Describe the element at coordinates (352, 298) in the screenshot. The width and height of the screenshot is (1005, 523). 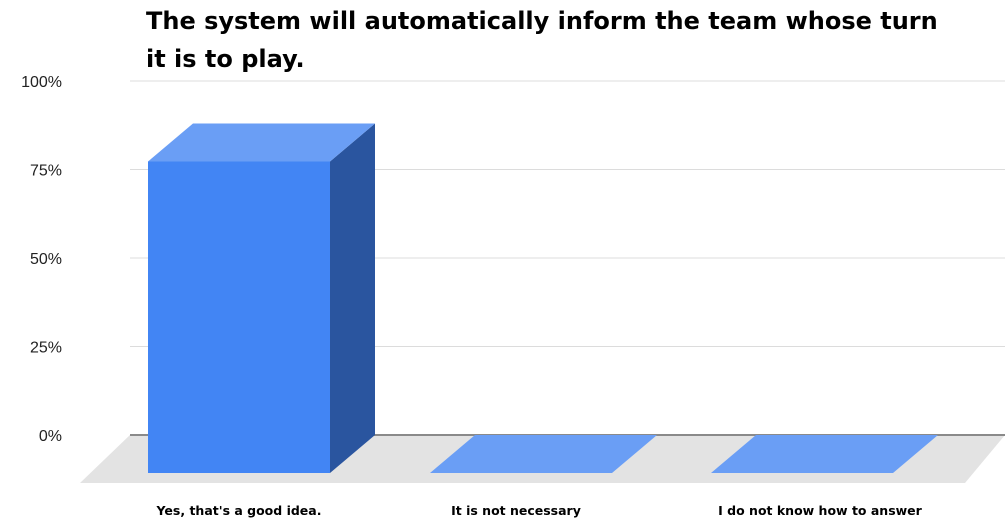
I see `bar-side-face` at that location.